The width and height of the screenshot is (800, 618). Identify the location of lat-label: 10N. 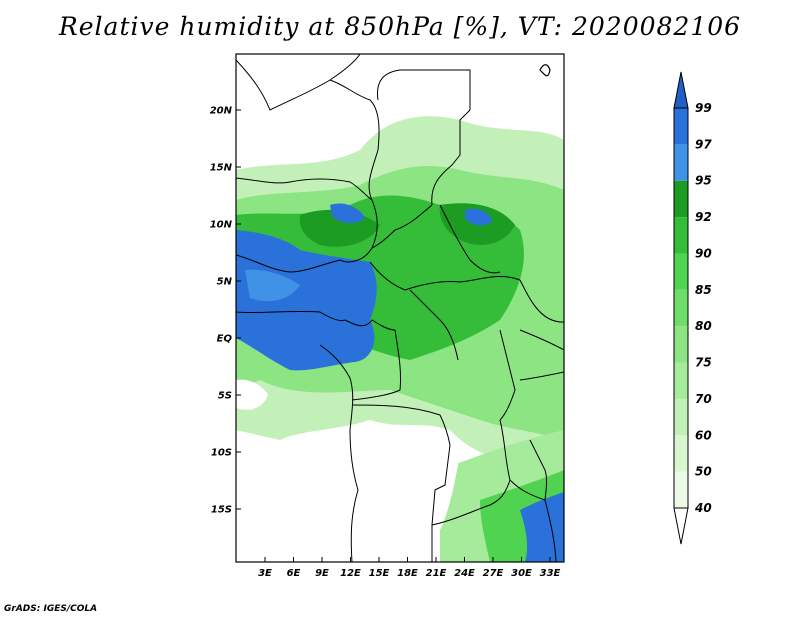
(221, 225).